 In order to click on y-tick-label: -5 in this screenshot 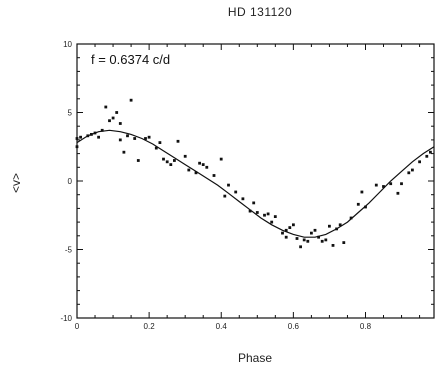, I will do `click(69, 250)`.